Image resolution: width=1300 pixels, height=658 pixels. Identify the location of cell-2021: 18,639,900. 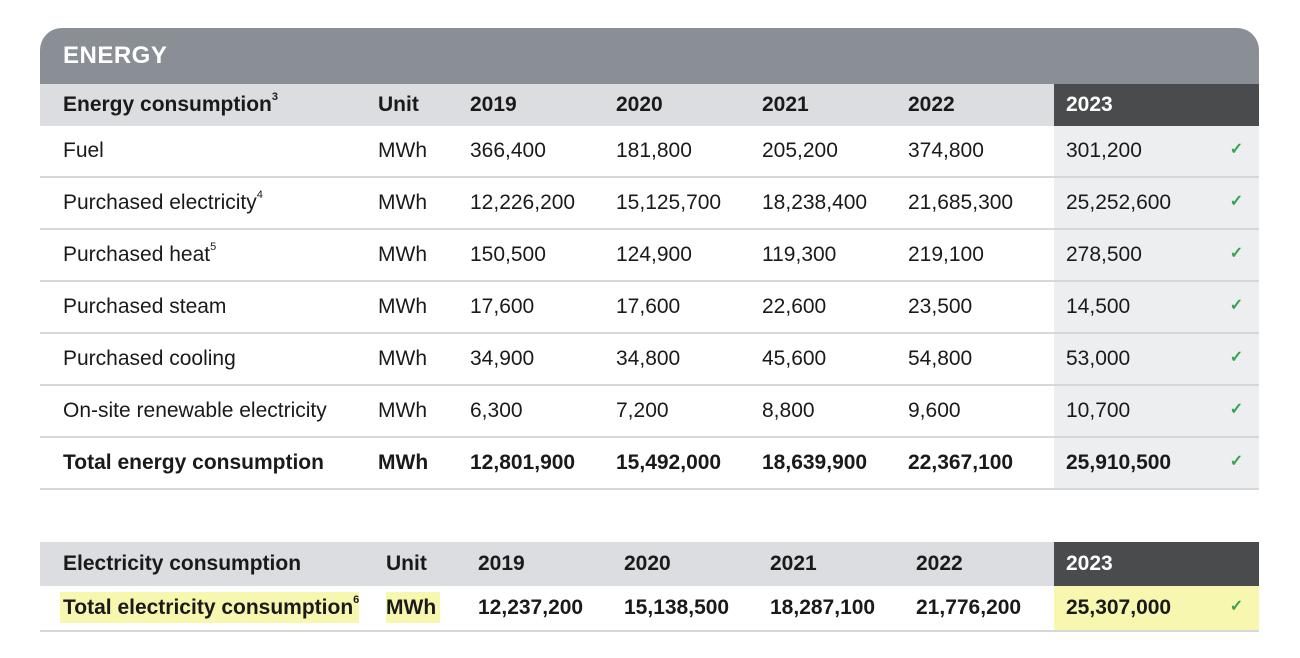
(835, 463).